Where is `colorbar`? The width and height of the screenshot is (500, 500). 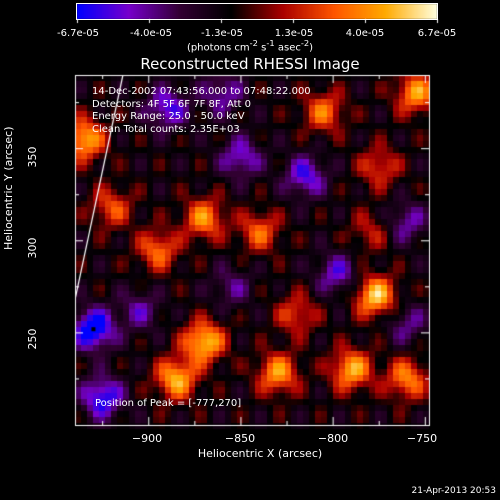 colorbar is located at coordinates (257, 11).